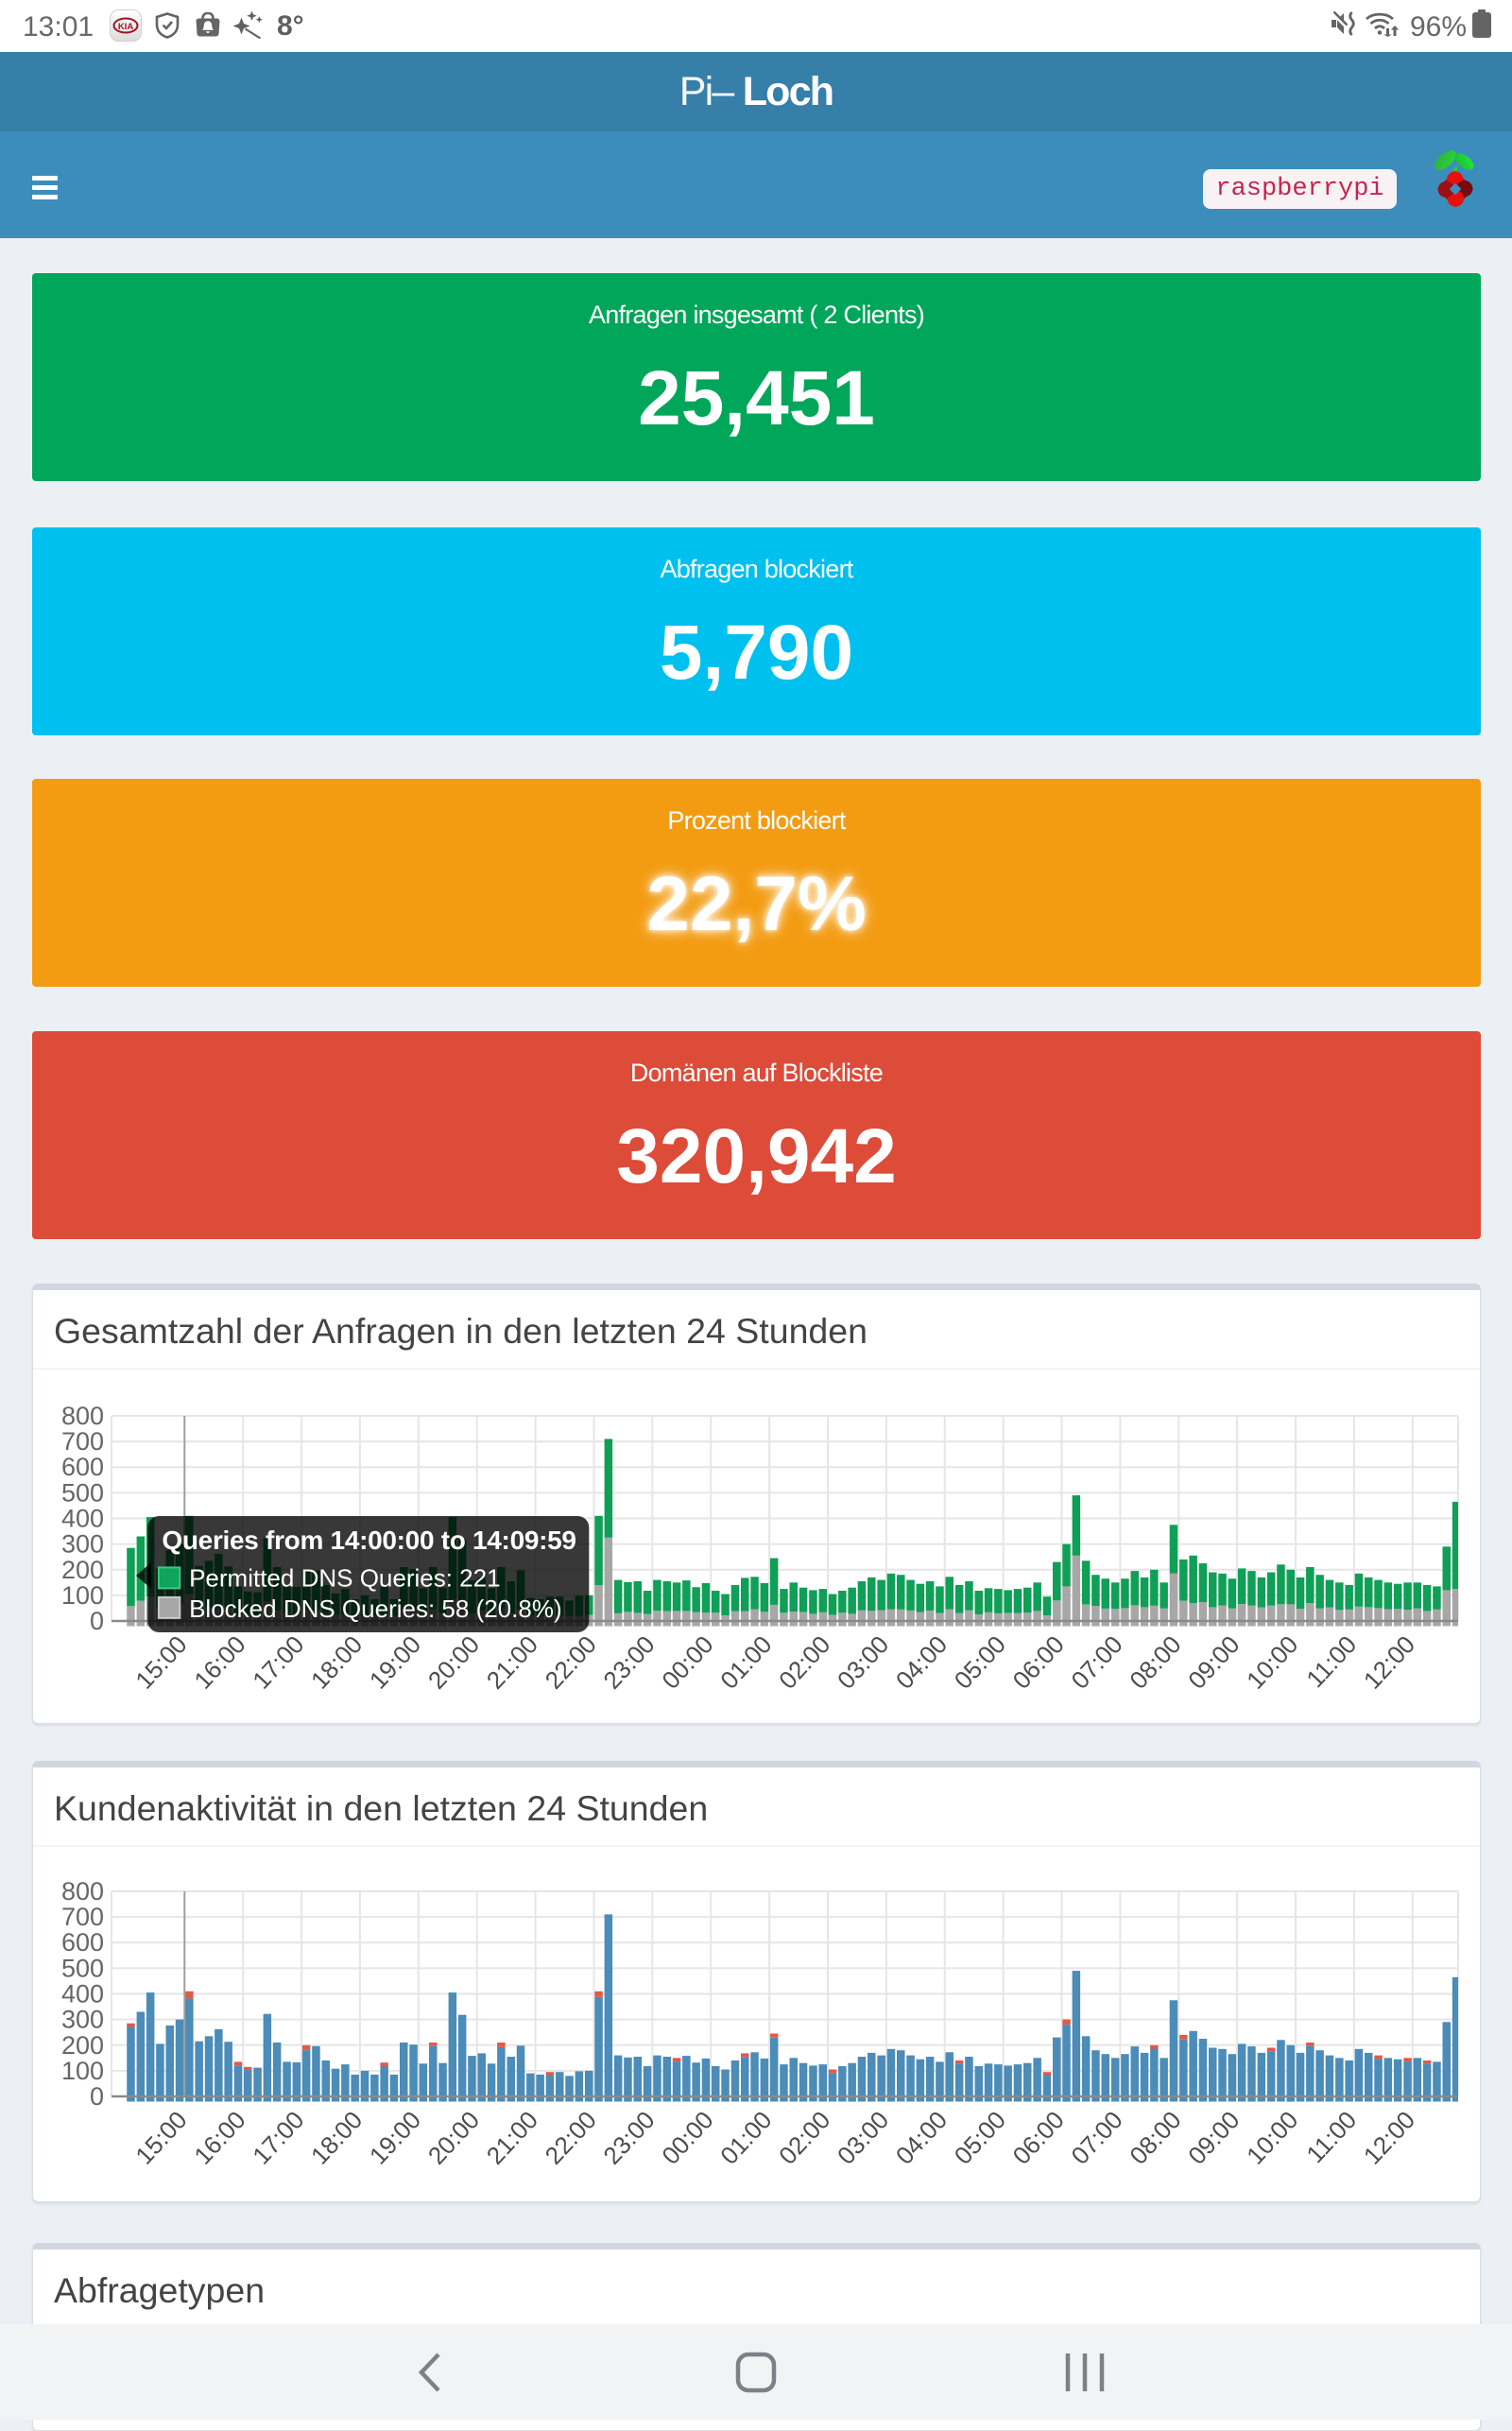  What do you see at coordinates (126, 27) in the screenshot?
I see `svg-text: KIA` at bounding box center [126, 27].